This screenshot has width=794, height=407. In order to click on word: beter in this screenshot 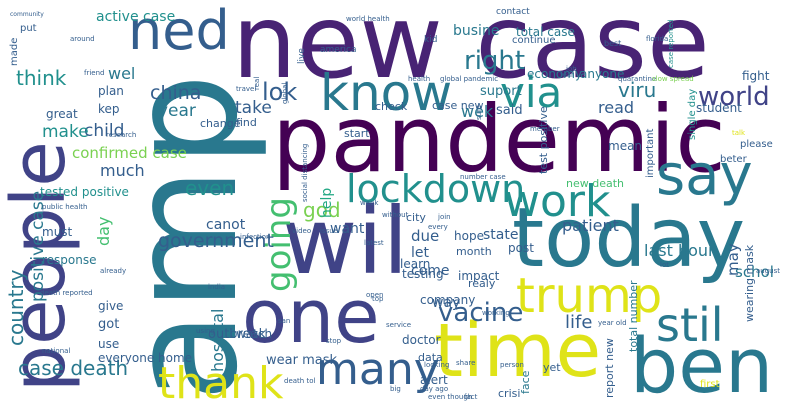, I will do `click(733, 159)`.